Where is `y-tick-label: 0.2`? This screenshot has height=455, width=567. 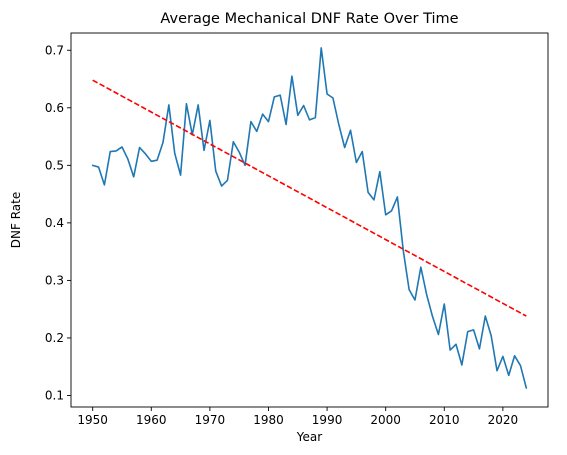 y-tick-label: 0.2 is located at coordinates (54, 338).